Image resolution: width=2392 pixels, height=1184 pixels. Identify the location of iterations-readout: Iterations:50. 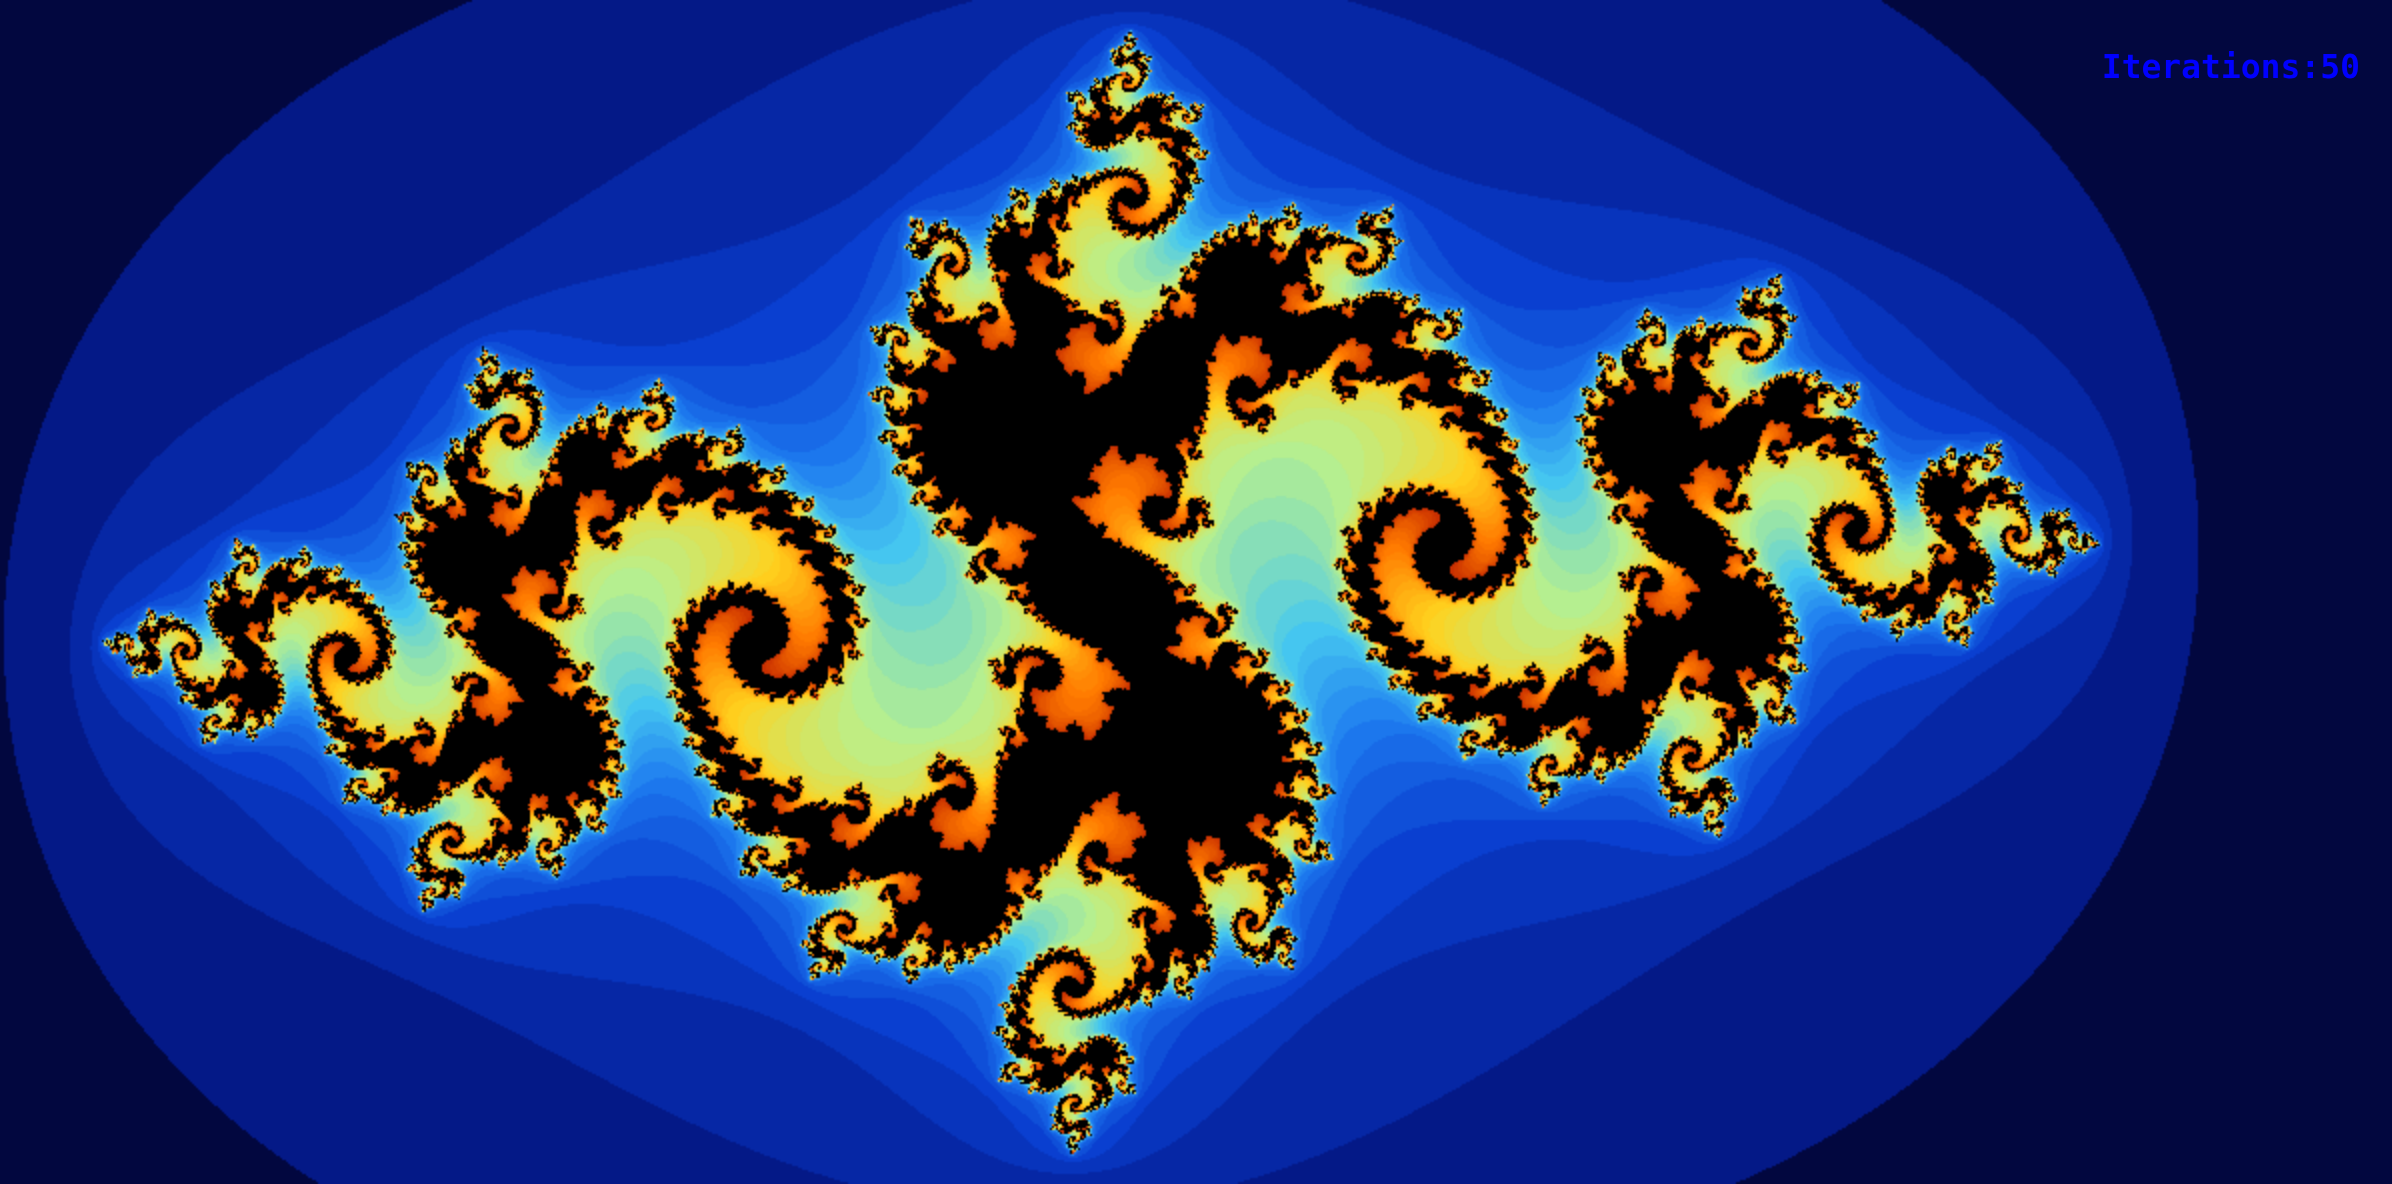
(2231, 66).